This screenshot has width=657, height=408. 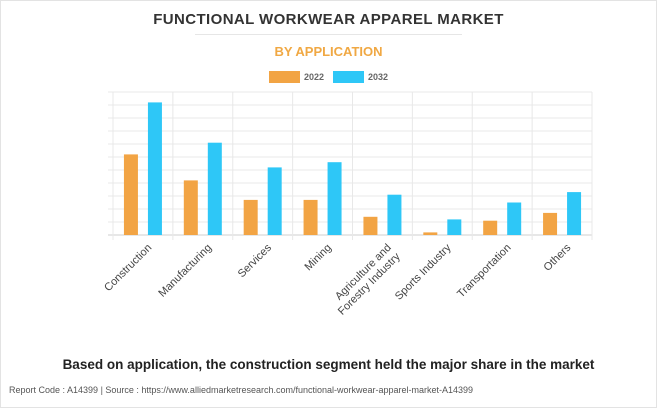 I want to click on x-tick-label: Mining, so click(x=318, y=257).